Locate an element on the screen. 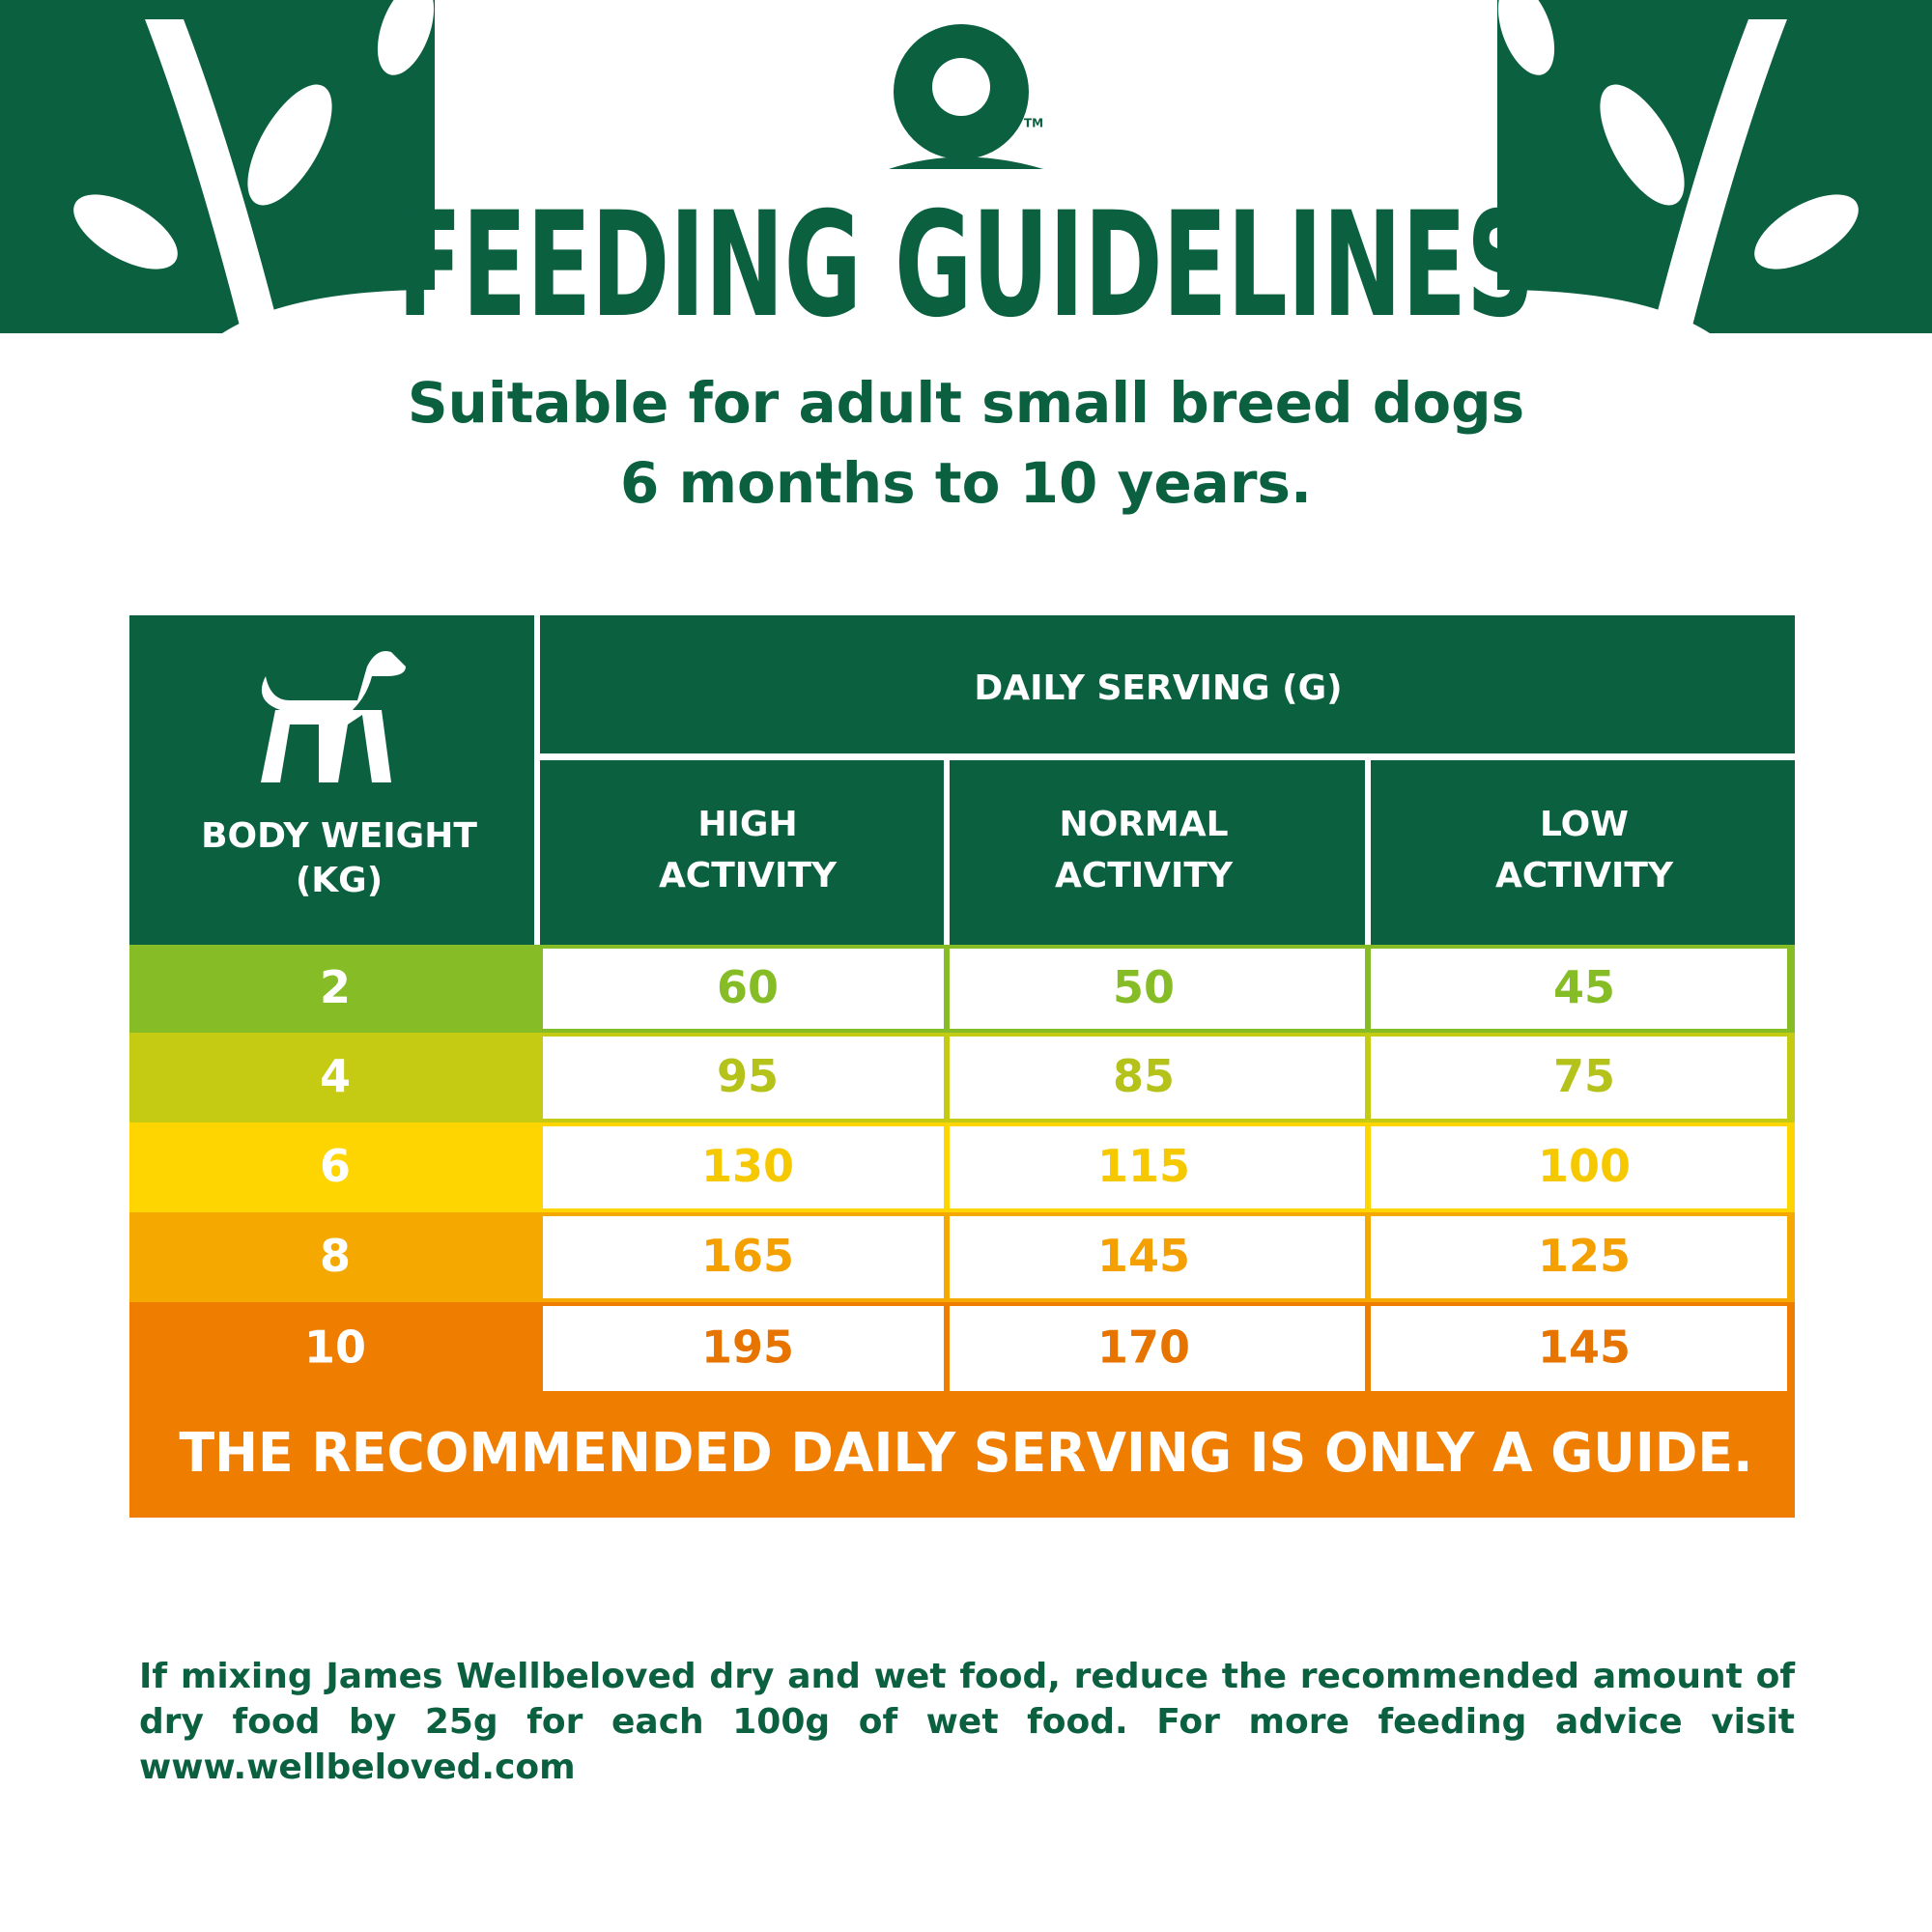 The width and height of the screenshot is (1932, 1932). subtitle: Suitable for adult small breed dogs is located at coordinates (966, 403).